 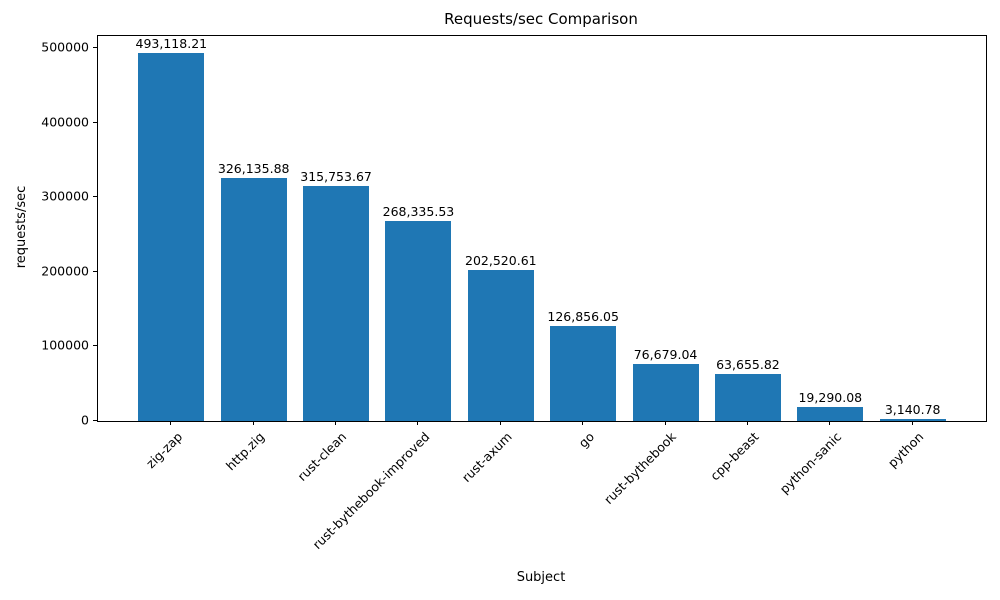 I want to click on y-tick-label-0: 0, so click(x=85, y=420).